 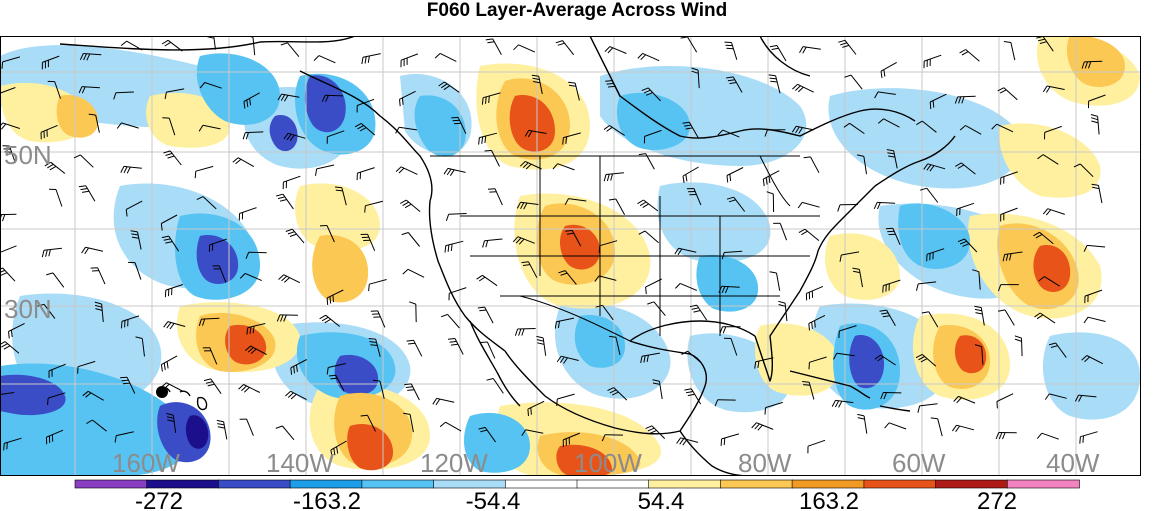 I want to click on lon-label-80w: 80W, so click(x=765, y=462).